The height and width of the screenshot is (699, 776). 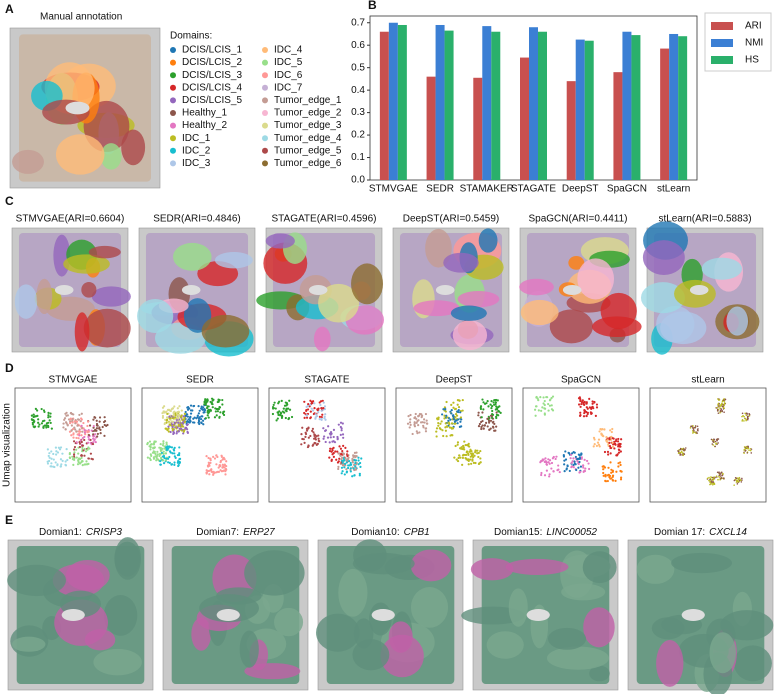 What do you see at coordinates (518, 532) in the screenshot?
I see `title-prefix: Domian15:` at bounding box center [518, 532].